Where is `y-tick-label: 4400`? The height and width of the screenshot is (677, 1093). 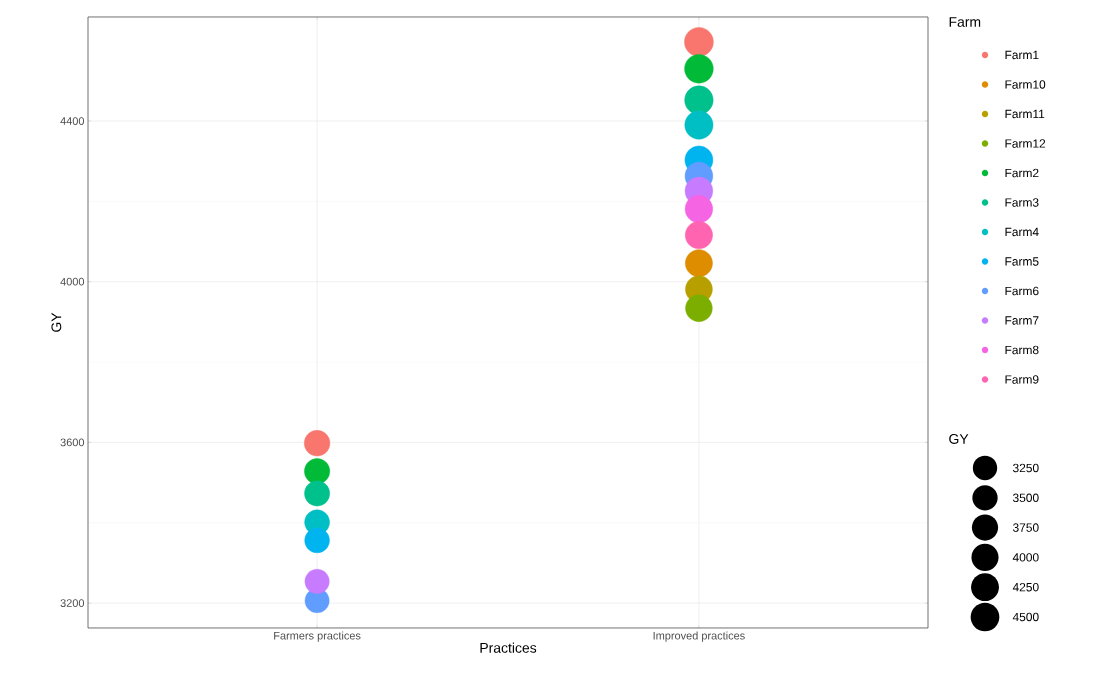 y-tick-label: 4400 is located at coordinates (72, 121).